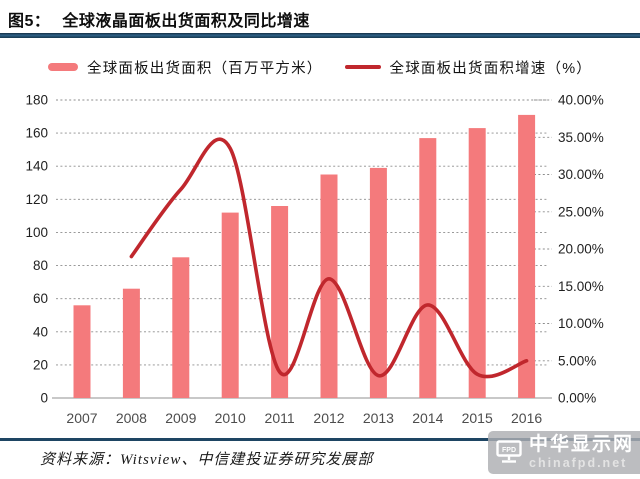  I want to click on bar-2015, so click(477, 263).